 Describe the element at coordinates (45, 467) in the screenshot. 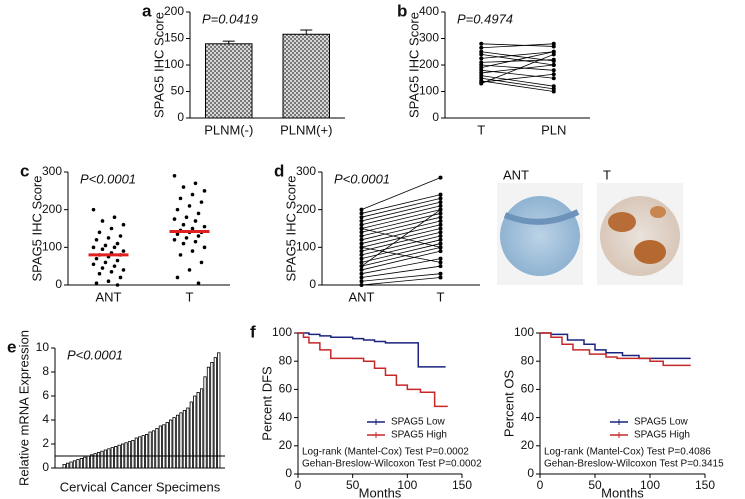

I see `y-tick-label: 0` at that location.